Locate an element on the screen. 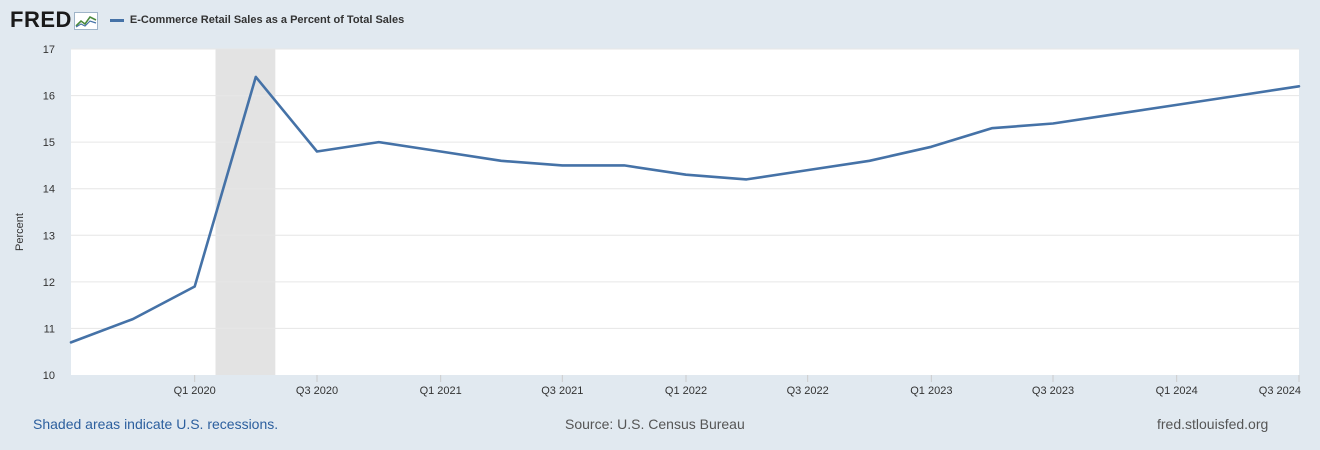 The height and width of the screenshot is (450, 1320). x-tick-label: Q1 2022 is located at coordinates (686, 391).